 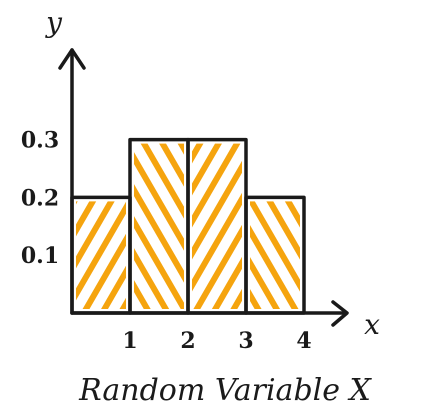 I want to click on x-tick-label: 2, so click(x=187, y=341).